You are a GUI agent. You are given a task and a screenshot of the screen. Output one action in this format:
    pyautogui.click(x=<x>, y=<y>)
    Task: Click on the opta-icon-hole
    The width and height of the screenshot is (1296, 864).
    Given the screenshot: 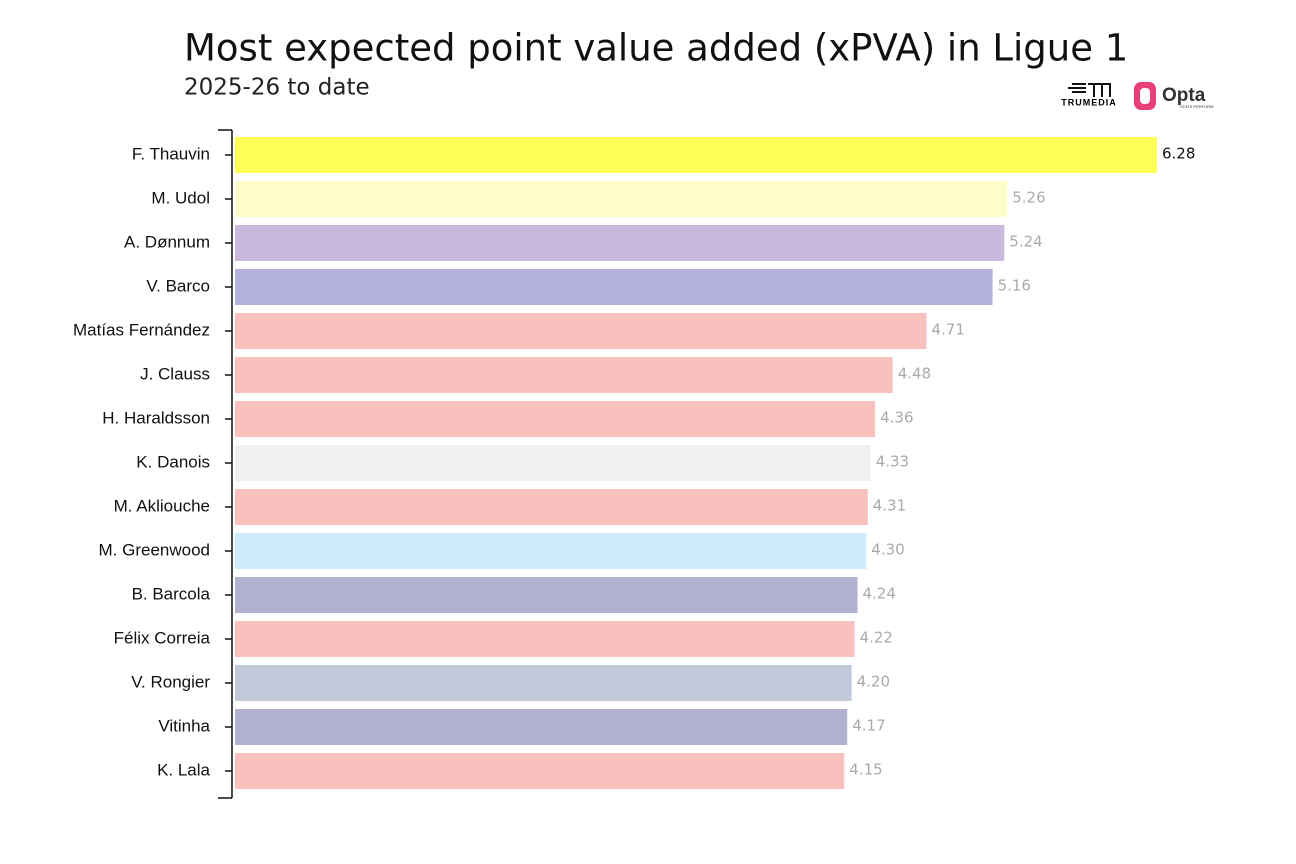 What is the action you would take?
    pyautogui.click(x=1145, y=96)
    